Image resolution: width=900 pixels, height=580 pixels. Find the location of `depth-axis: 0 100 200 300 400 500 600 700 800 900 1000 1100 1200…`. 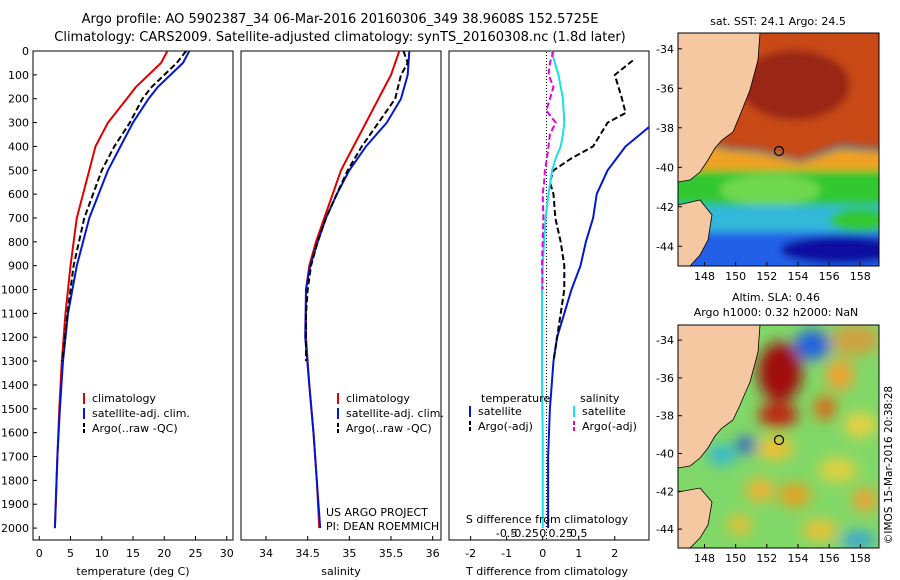

depth-axis: 0 100 200 300 400 500 600 700 800 900 1000 1100 1200… is located at coordinates (19, 290).